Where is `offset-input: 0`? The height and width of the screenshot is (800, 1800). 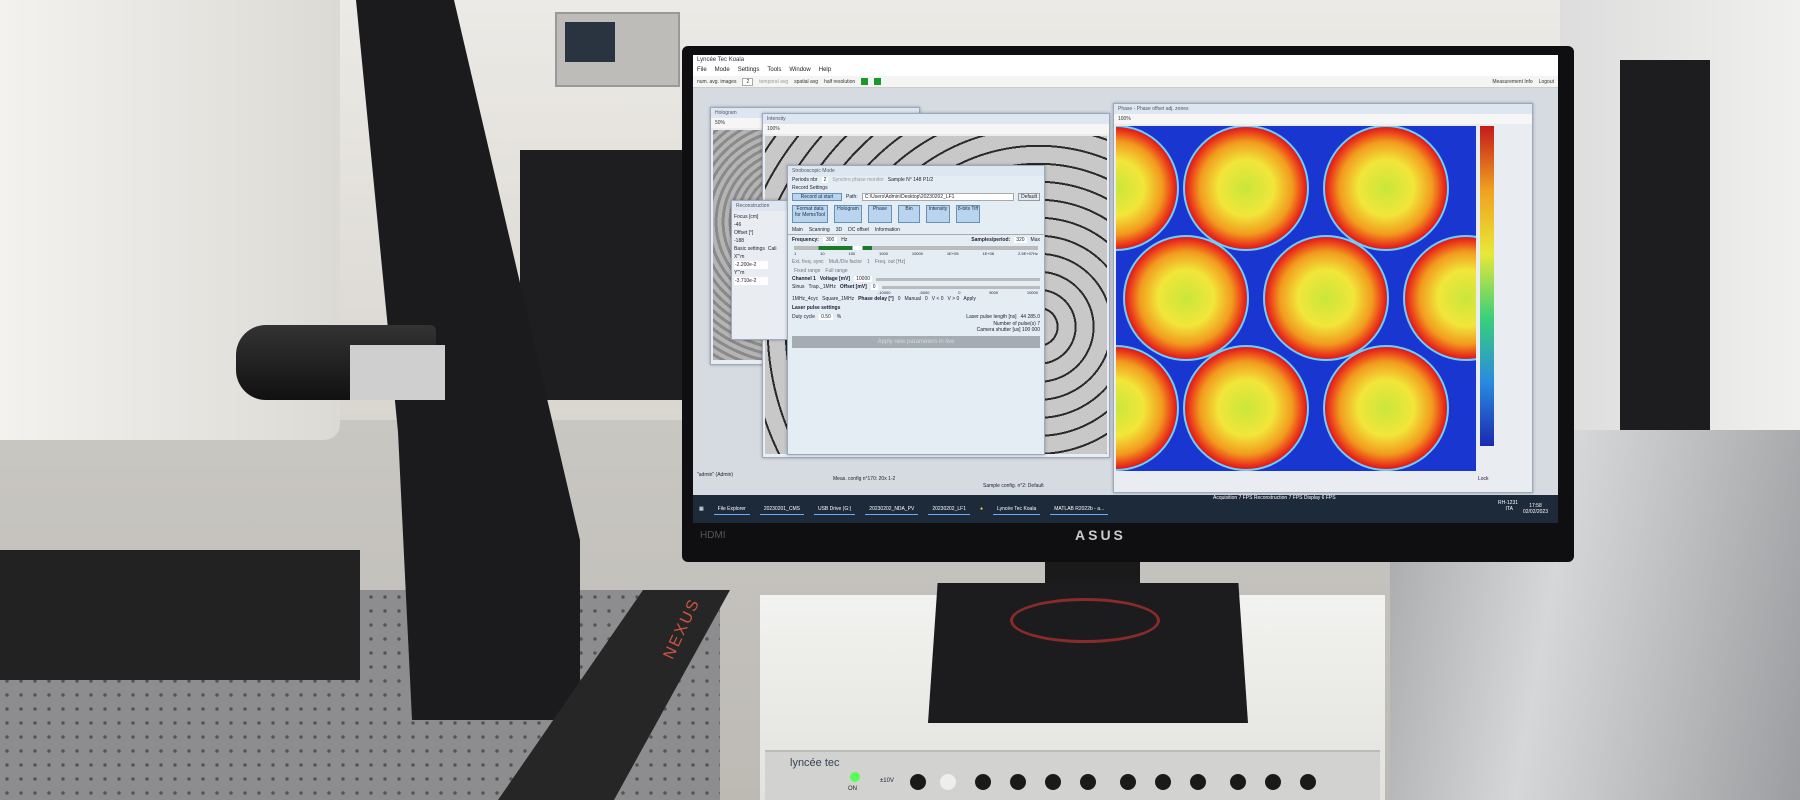
offset-input: 0 is located at coordinates (874, 287).